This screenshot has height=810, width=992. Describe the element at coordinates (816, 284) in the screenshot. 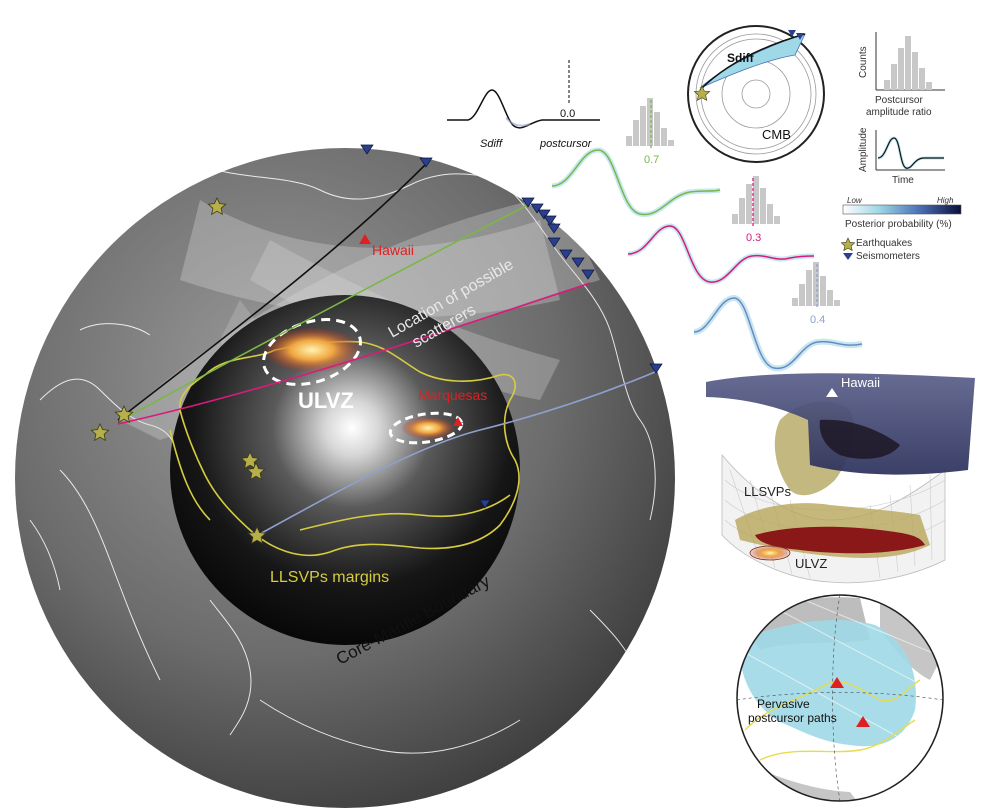

I see `histogram-blue` at that location.